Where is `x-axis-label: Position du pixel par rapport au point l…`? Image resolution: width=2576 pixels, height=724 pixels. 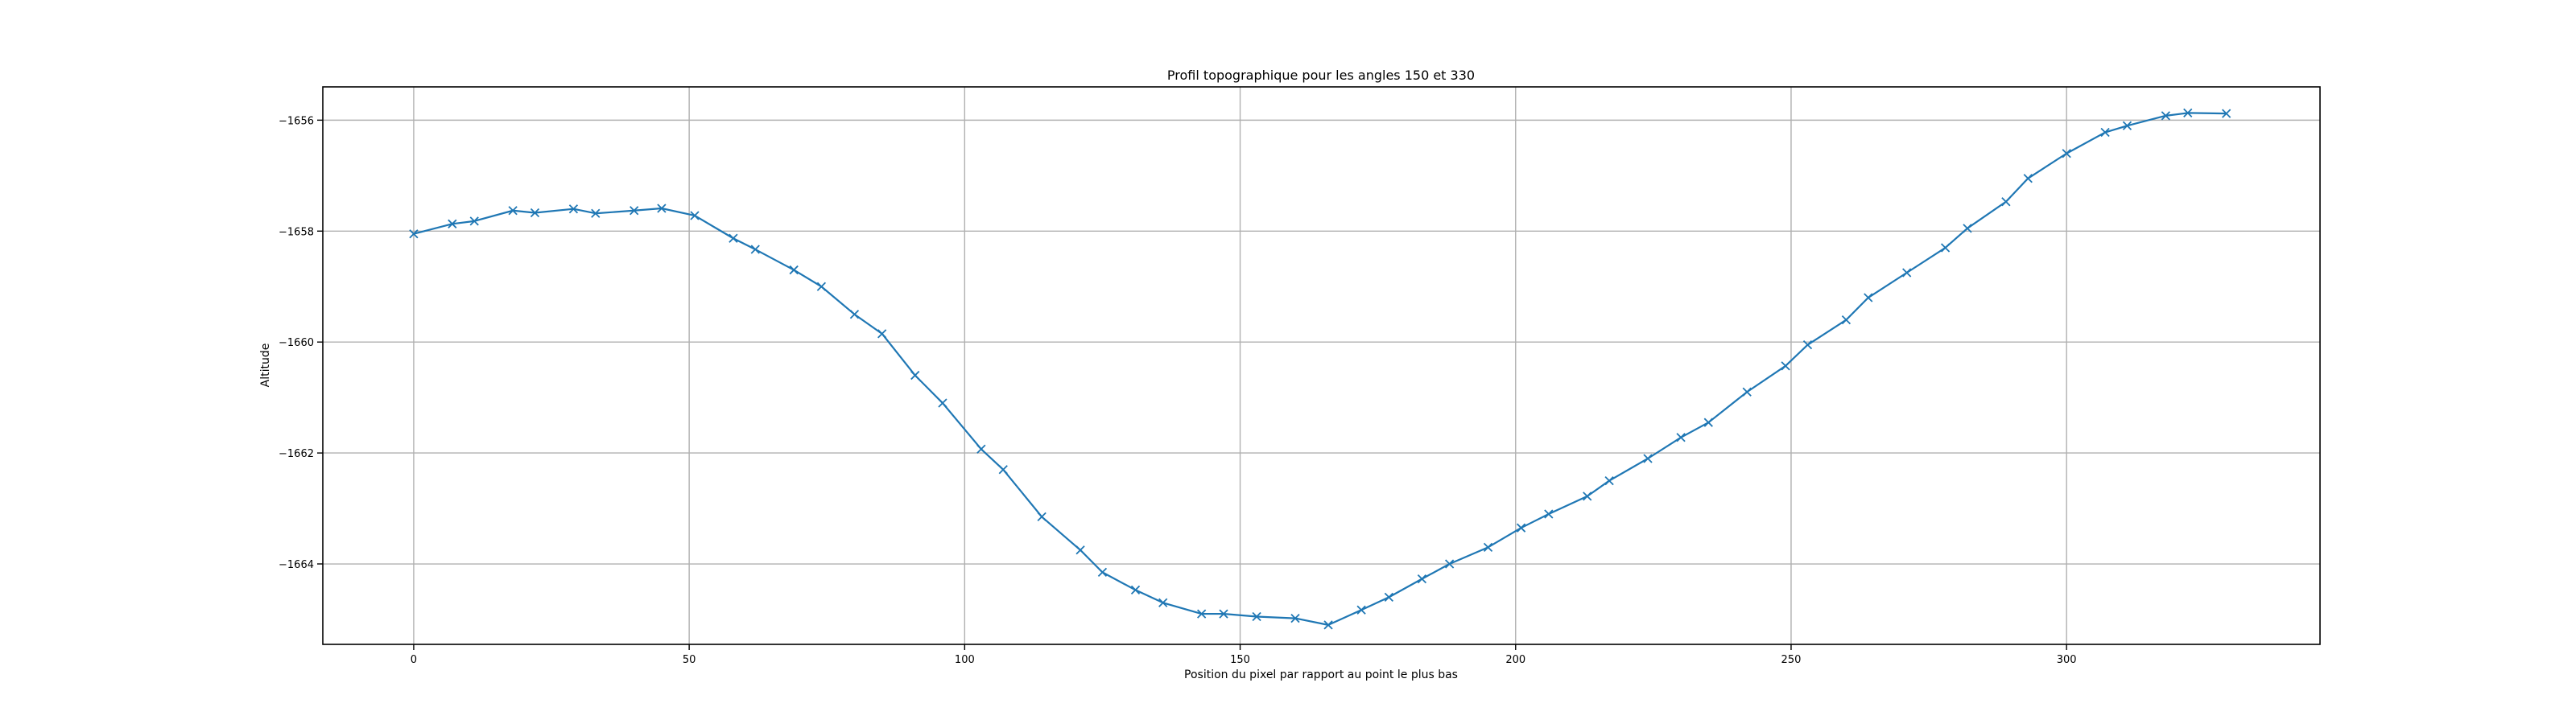
x-axis-label: Position du pixel par rapport au point l… is located at coordinates (1321, 674).